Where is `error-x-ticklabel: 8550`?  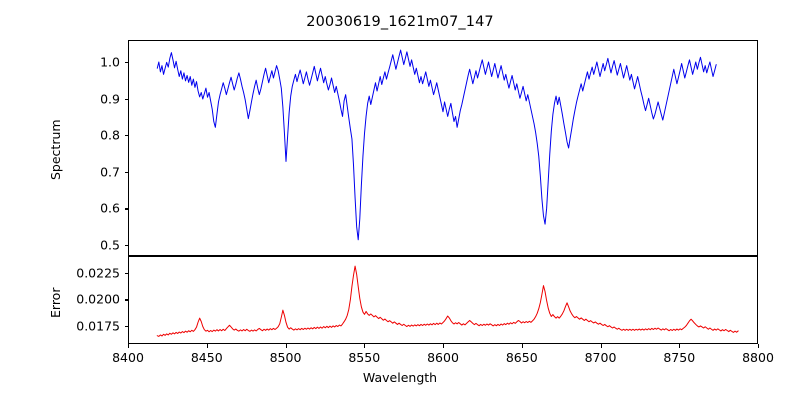
error-x-ticklabel: 8550 is located at coordinates (364, 357).